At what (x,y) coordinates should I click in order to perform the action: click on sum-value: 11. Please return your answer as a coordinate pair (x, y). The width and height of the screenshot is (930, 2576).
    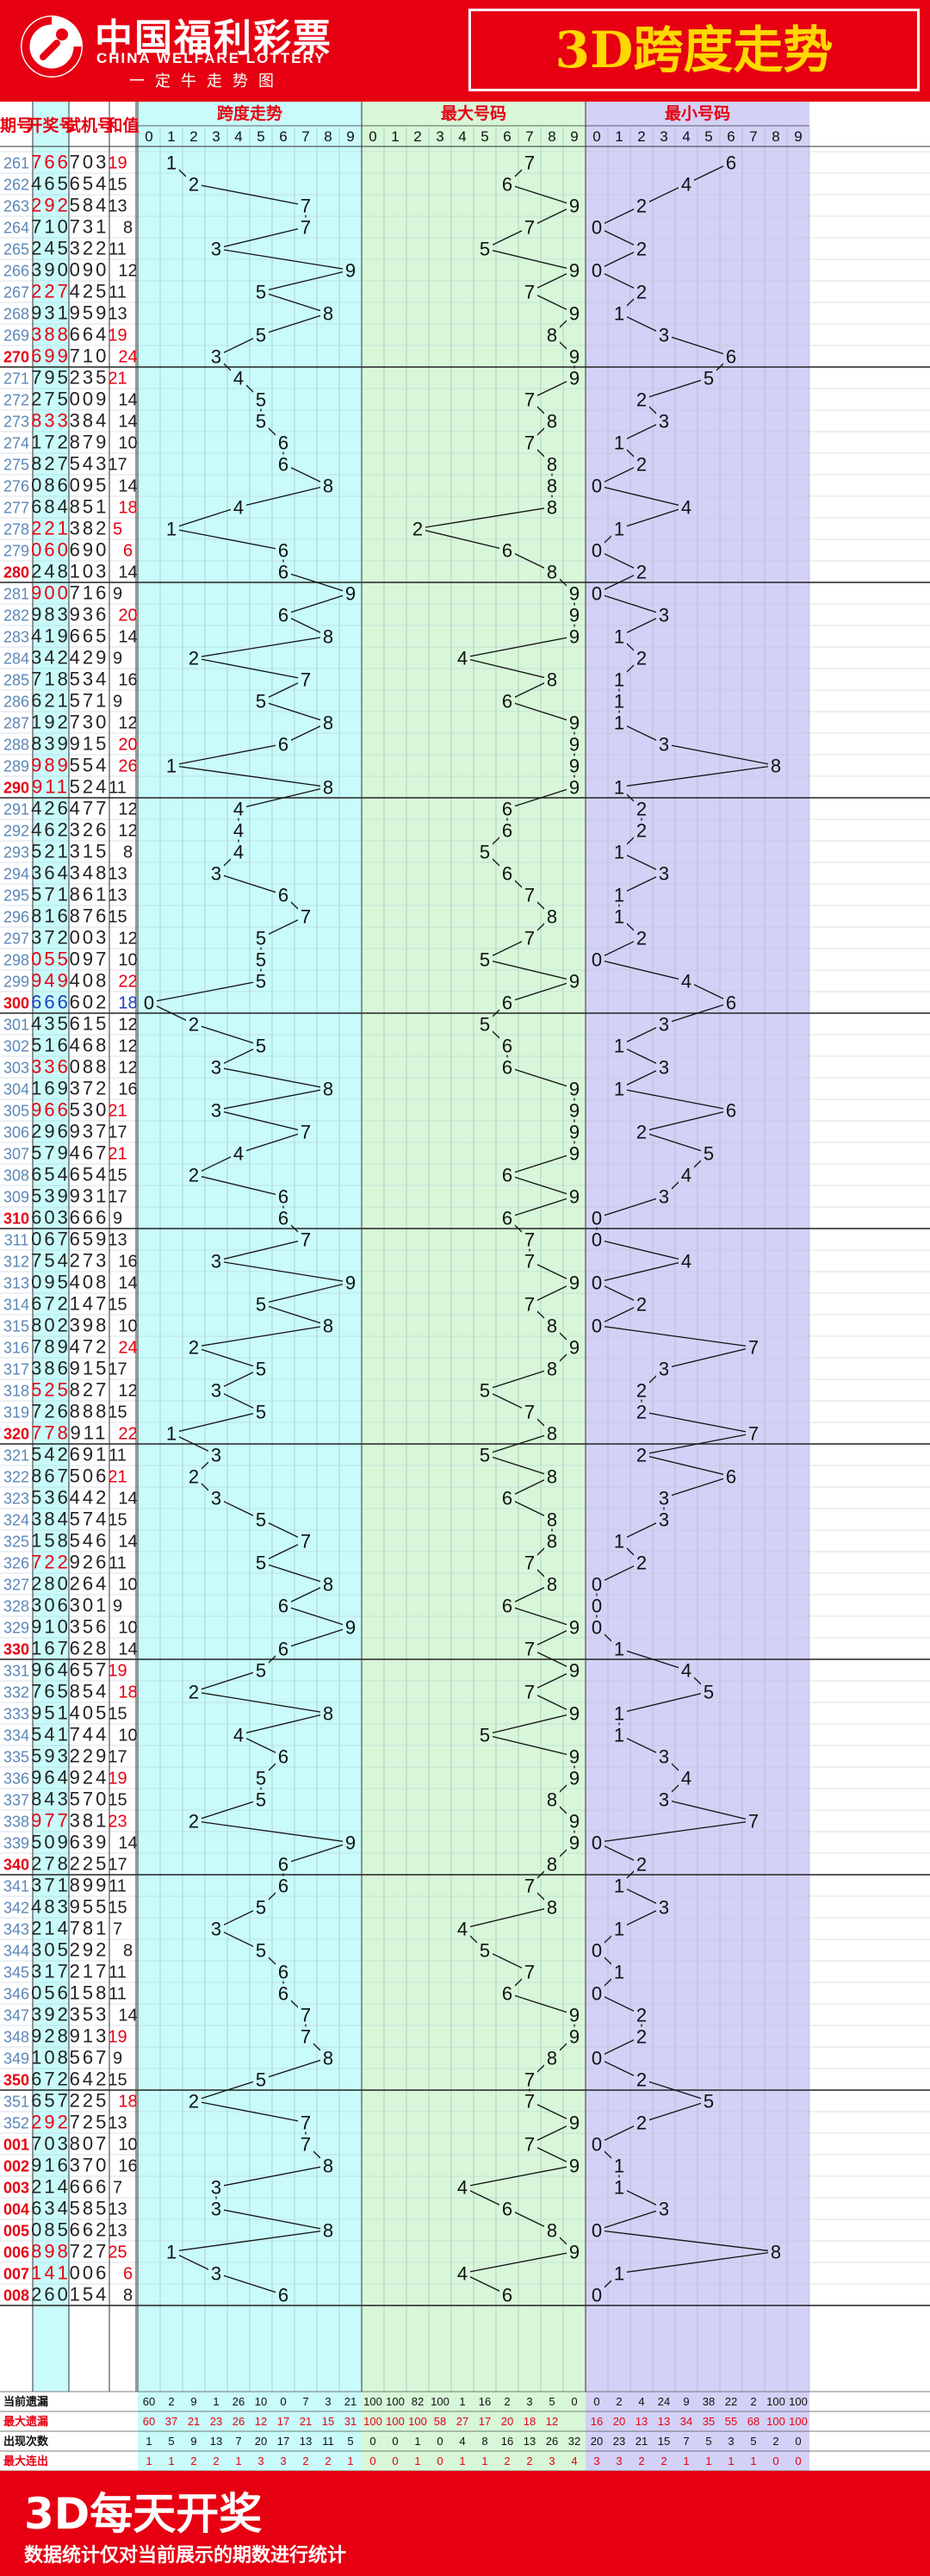
    Looking at the image, I should click on (118, 1886).